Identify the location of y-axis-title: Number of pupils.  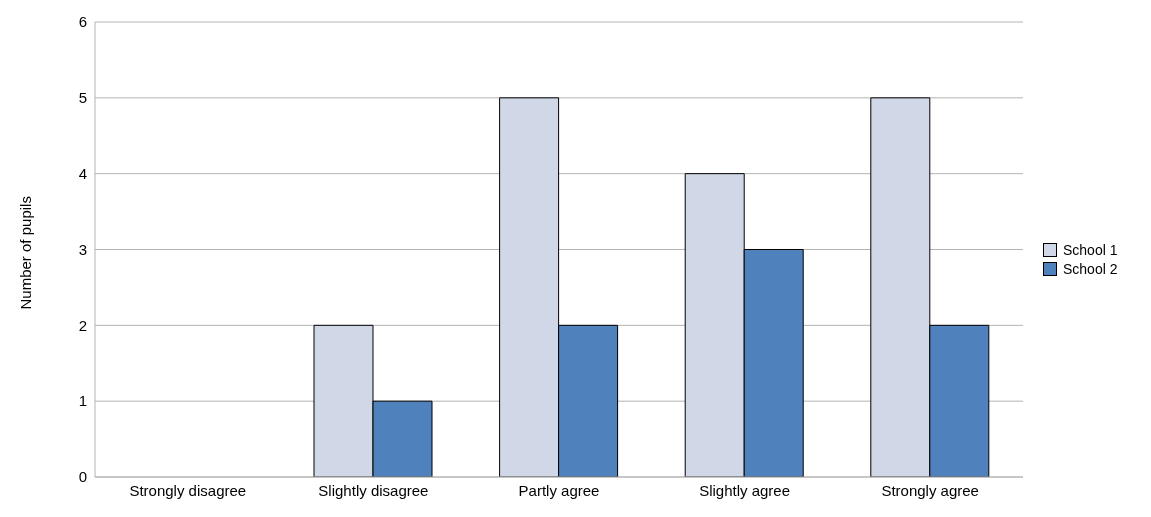
(26, 253).